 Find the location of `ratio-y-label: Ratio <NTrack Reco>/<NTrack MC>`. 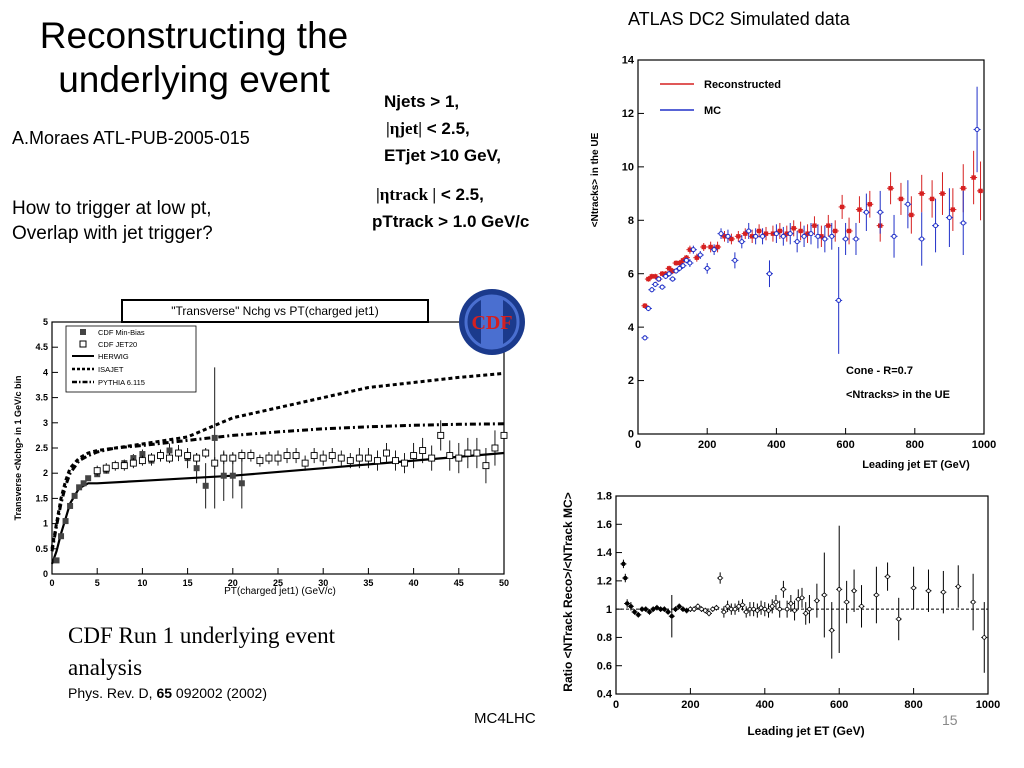

ratio-y-label: Ratio <NTrack Reco>/<NTrack MC> is located at coordinates (568, 591).